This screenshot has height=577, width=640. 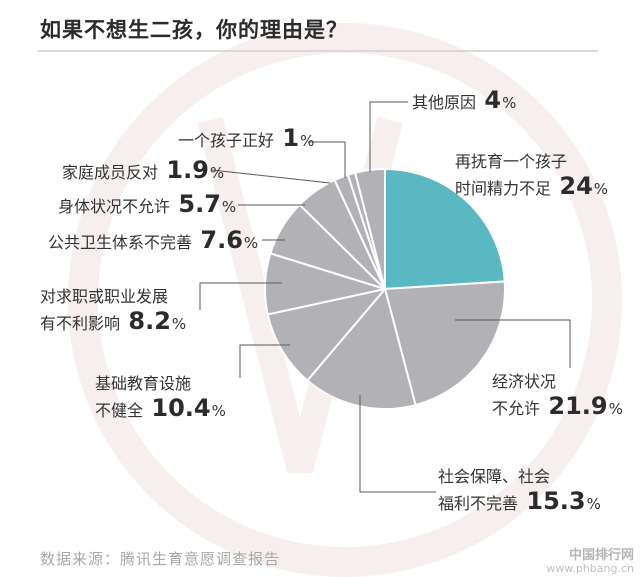 What do you see at coordinates (590, 568) in the screenshot?
I see `watermark-line-2: www.phbang.cn` at bounding box center [590, 568].